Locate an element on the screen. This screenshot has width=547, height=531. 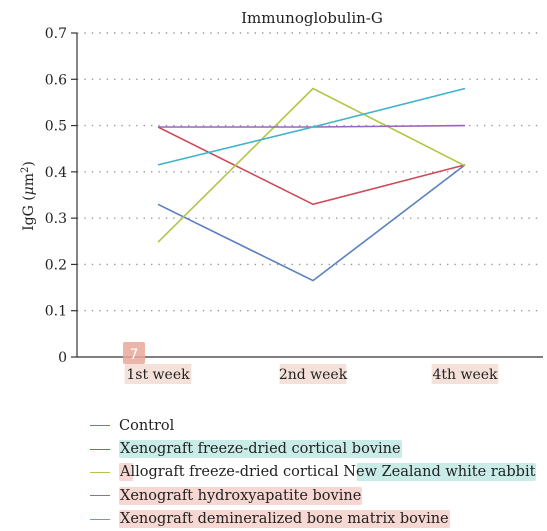
y-tick-label: 0.1 is located at coordinates (56, 312).